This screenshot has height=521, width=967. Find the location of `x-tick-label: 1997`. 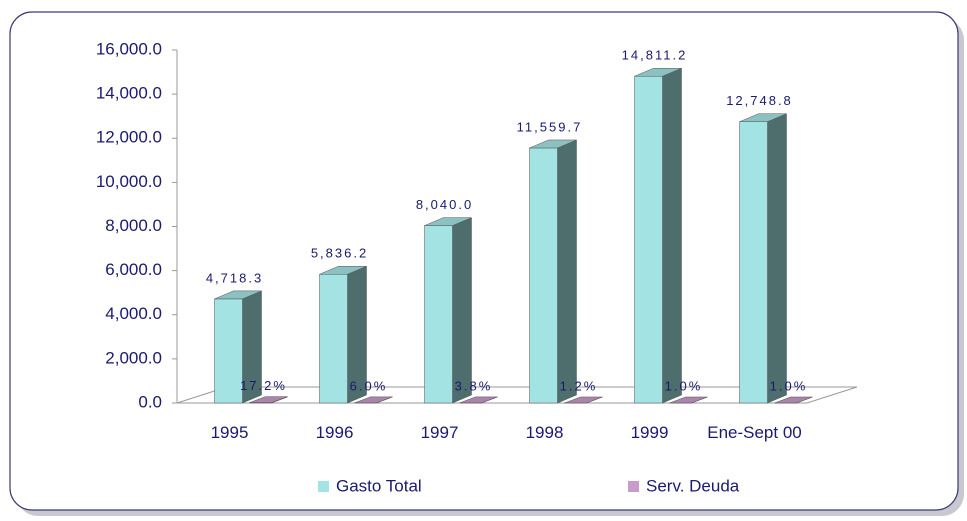

x-tick-label: 1997 is located at coordinates (439, 432).